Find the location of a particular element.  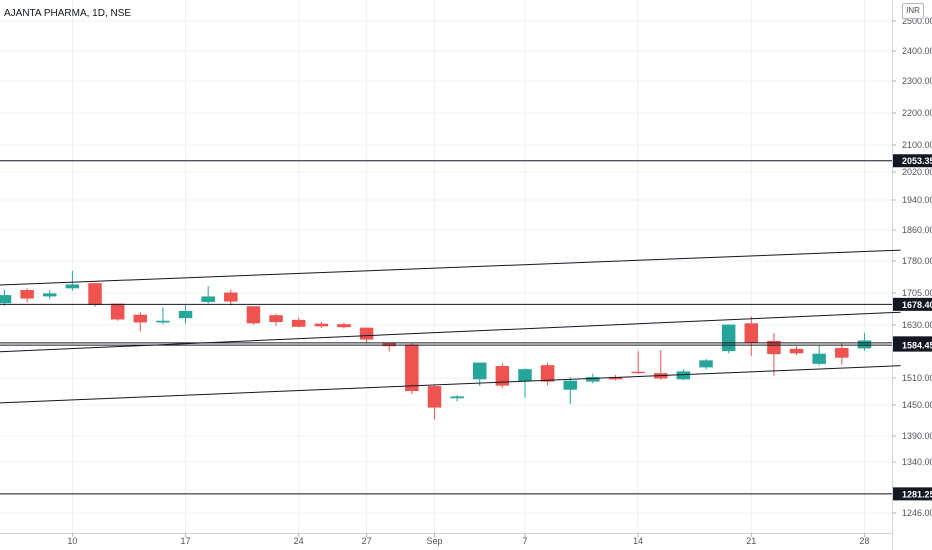

time-axis-label: 24 is located at coordinates (299, 541).